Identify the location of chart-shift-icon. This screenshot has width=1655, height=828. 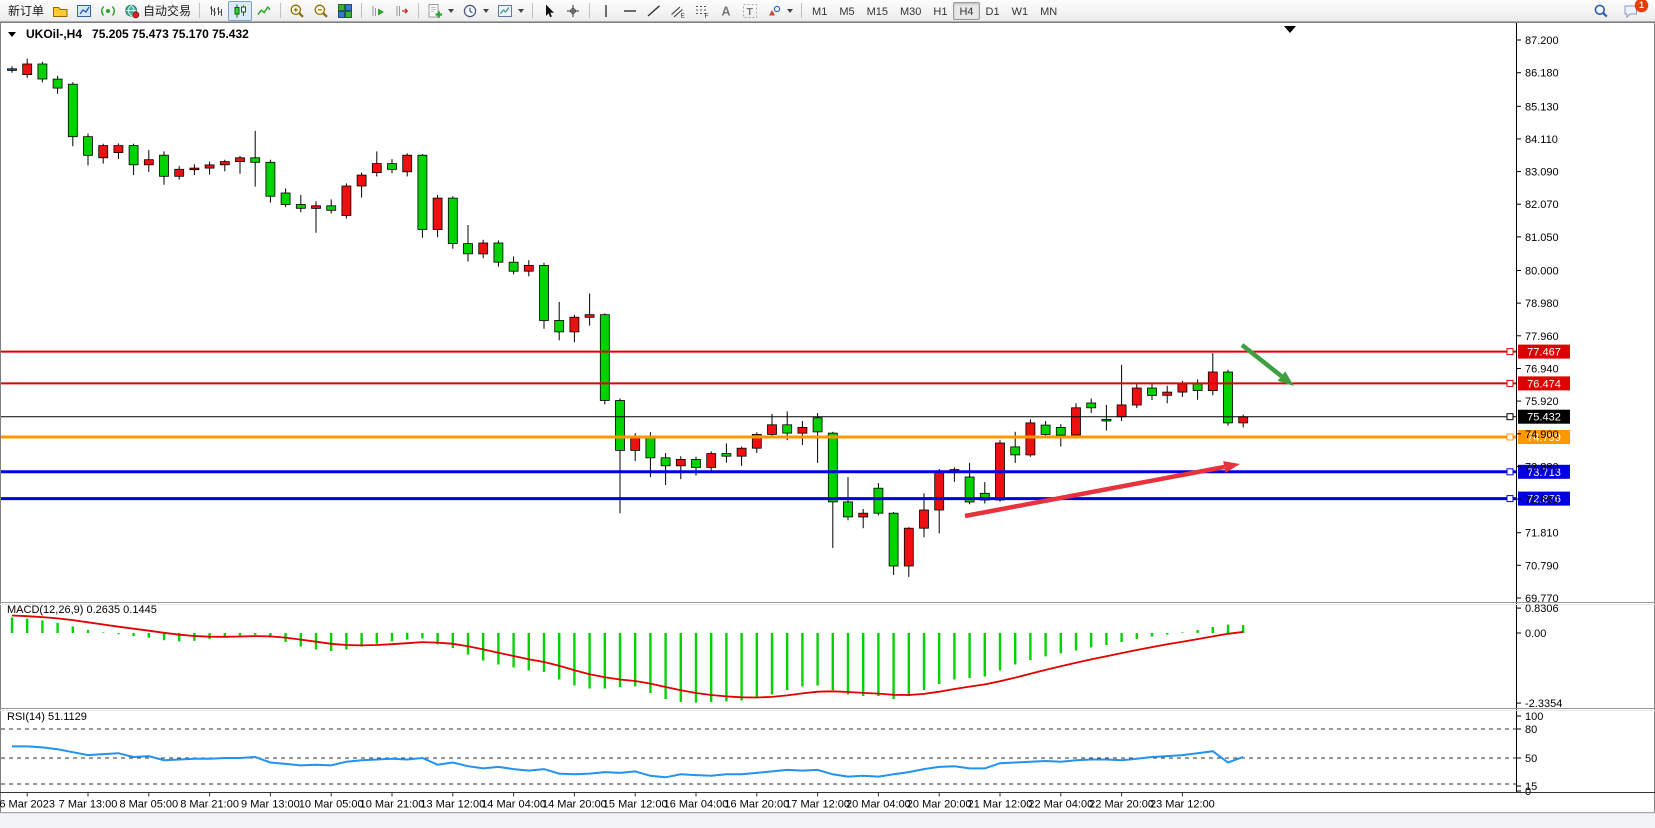
(402, 11).